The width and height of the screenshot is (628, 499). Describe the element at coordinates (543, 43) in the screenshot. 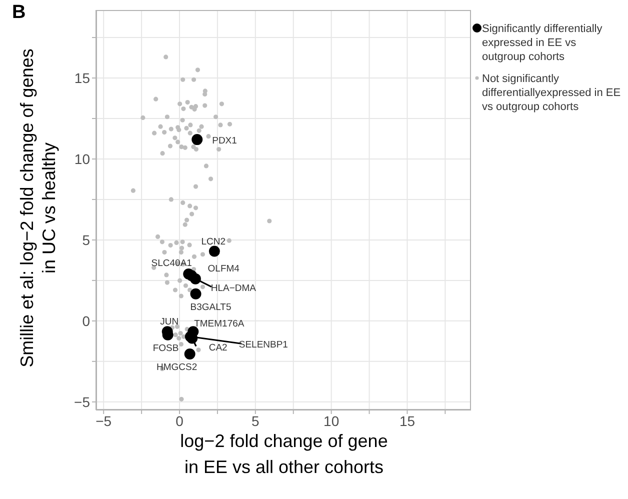

I see `legend-label: Significantly differentially expressed in EE vs outgroup cohorts` at that location.